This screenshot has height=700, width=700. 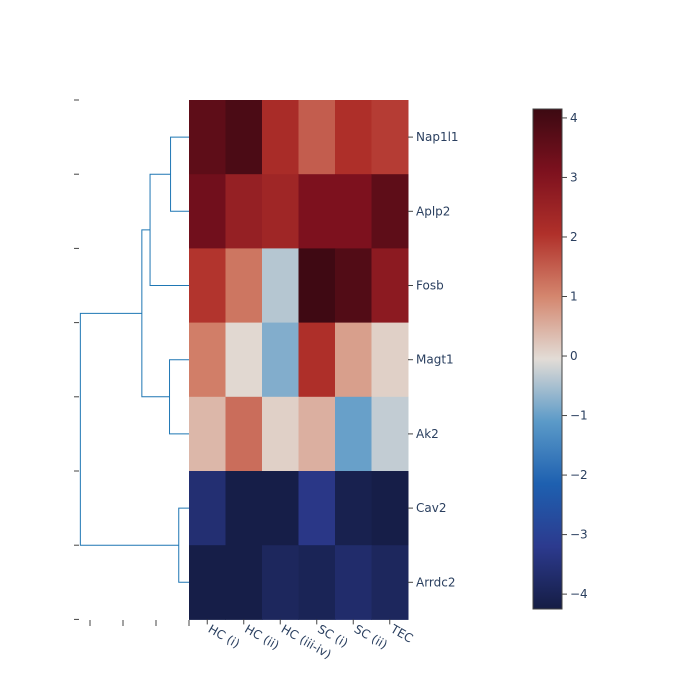 I want to click on row-label: Aplp2, so click(x=433, y=211).